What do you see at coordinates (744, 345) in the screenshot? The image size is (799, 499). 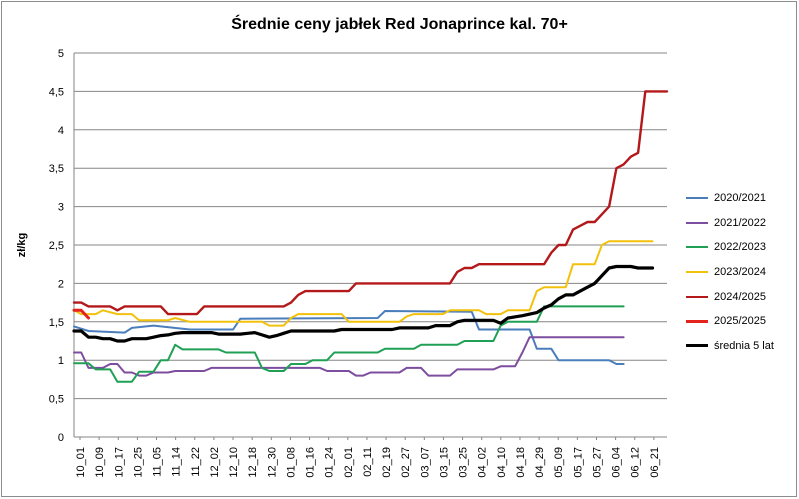 I see `legend-label: średnia 5 lat` at bounding box center [744, 345].